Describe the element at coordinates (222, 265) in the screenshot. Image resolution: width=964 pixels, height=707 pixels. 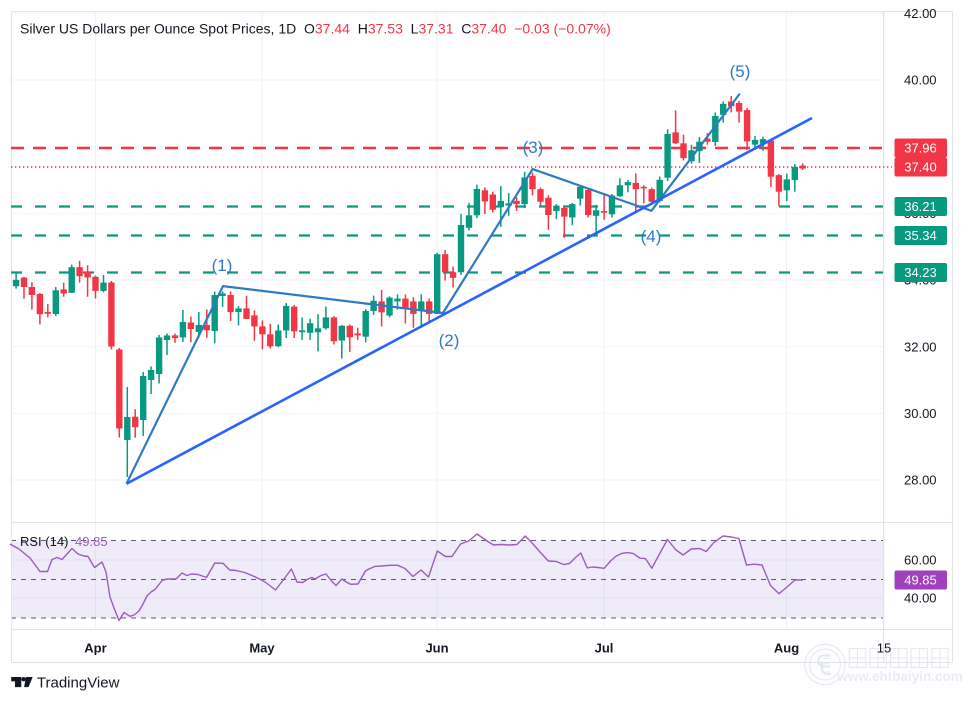
I see `svg-text: (1)` at that location.